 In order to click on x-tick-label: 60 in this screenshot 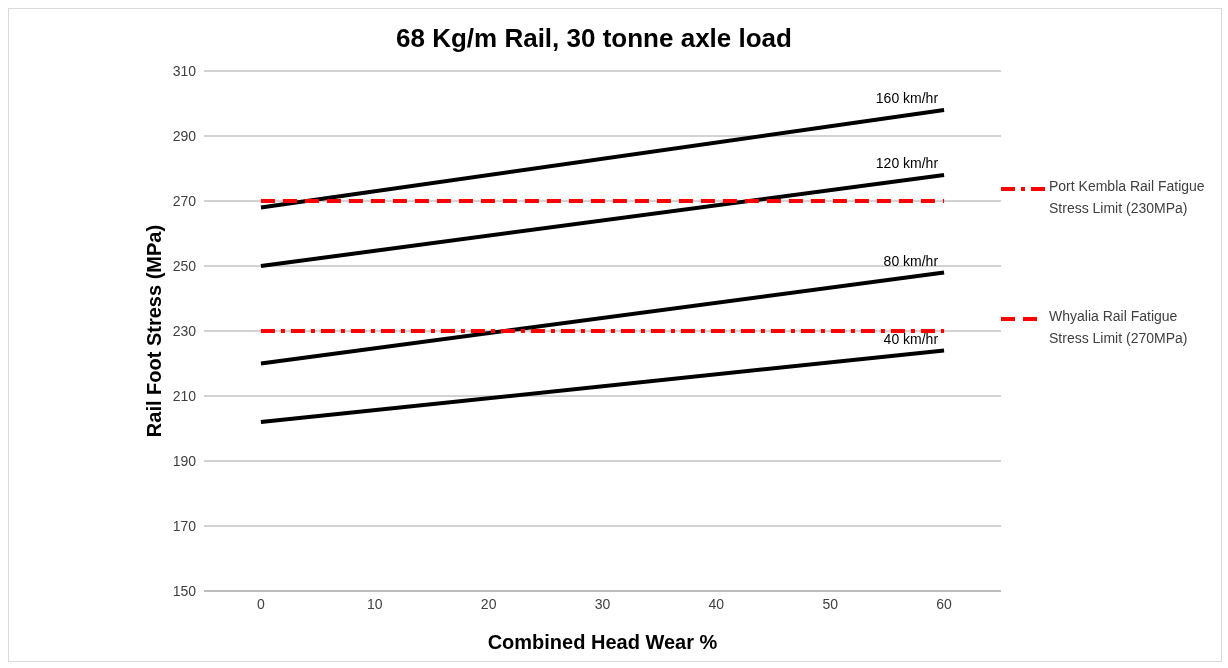, I will do `click(944, 603)`.